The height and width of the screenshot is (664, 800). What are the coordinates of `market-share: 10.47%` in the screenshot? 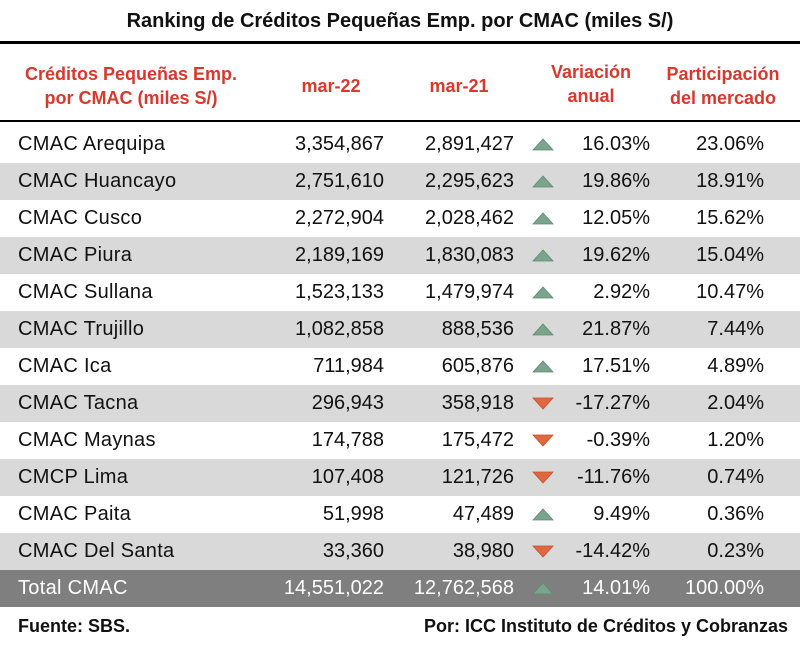 It's located at (730, 292).